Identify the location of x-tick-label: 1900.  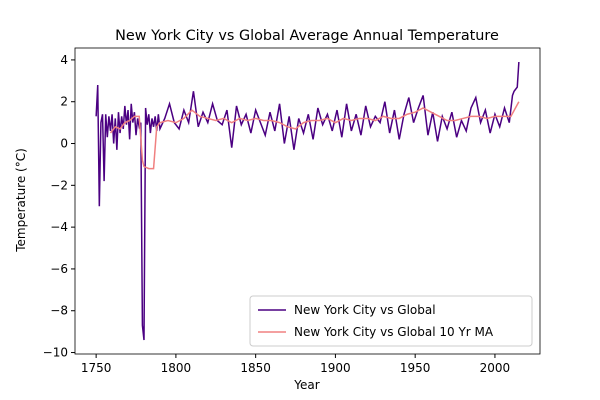
(335, 368).